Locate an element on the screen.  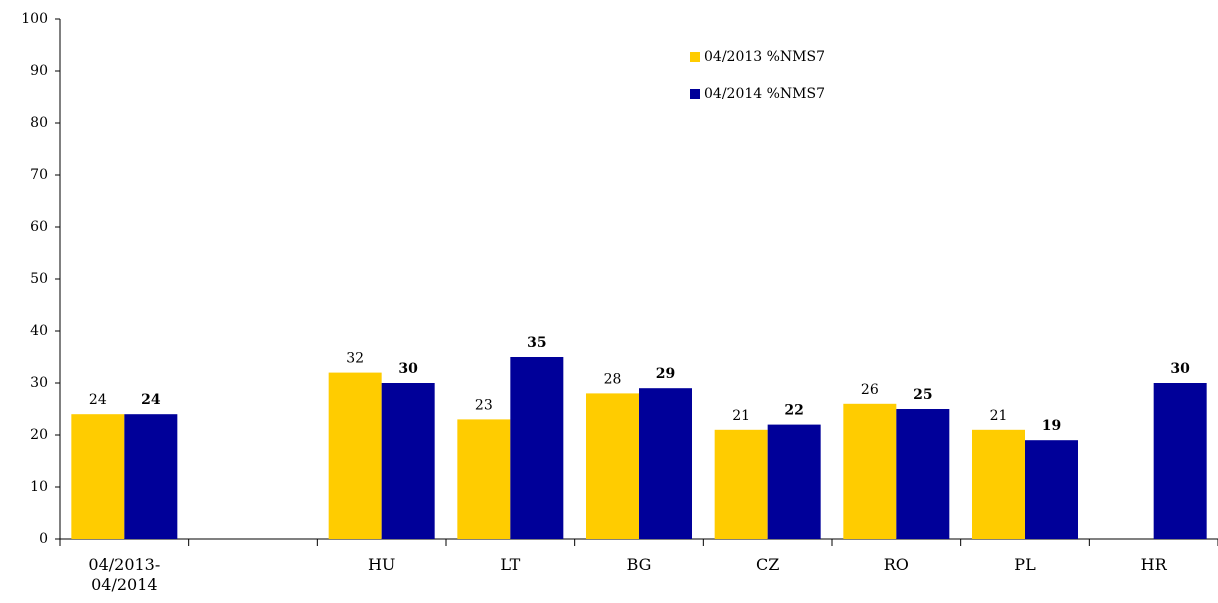
data-label: 32 is located at coordinates (355, 359).